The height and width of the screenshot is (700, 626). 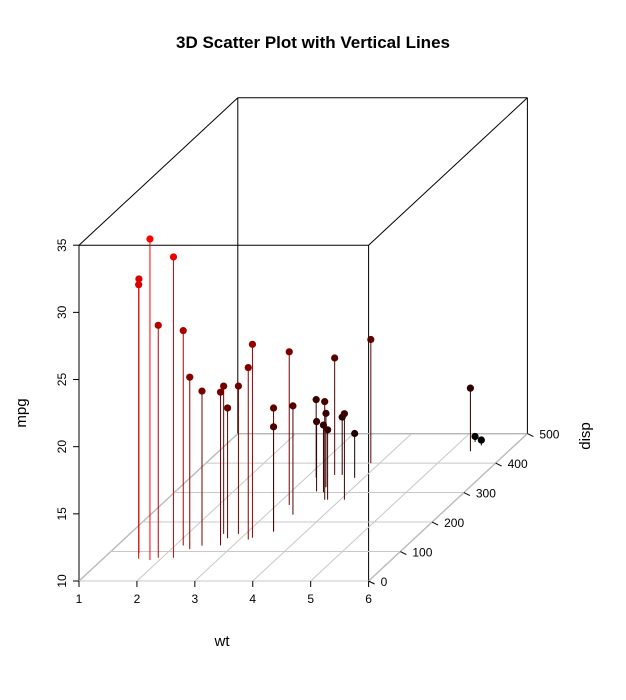 I want to click on z-tick-label: 10, so click(x=62, y=581).